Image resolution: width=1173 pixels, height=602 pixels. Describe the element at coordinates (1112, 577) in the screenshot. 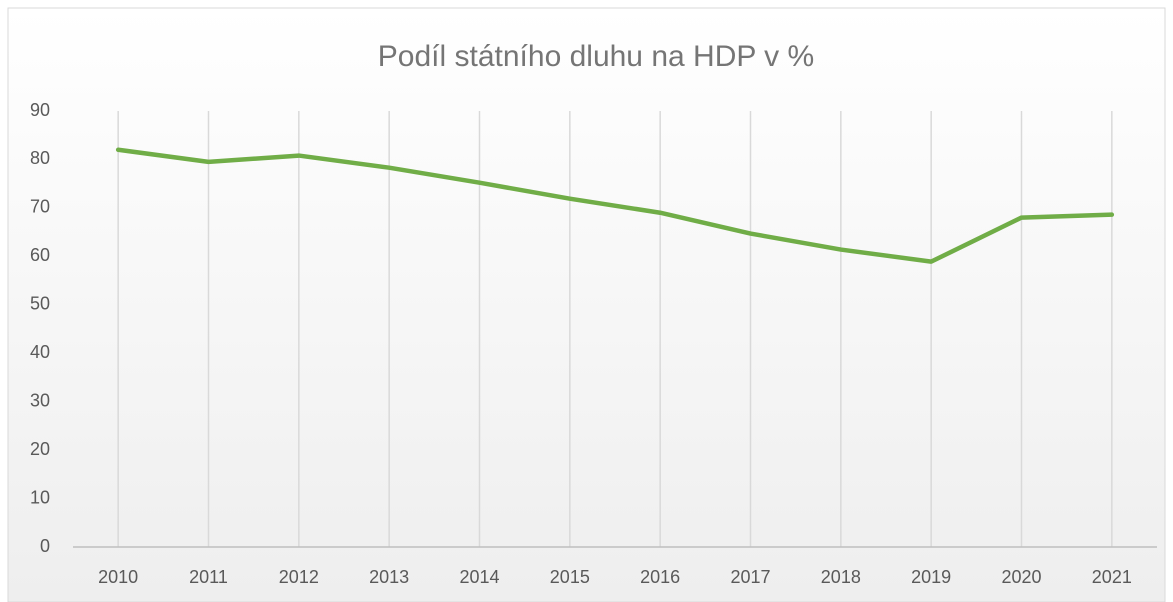

I see `x-tick-label: 2021` at that location.